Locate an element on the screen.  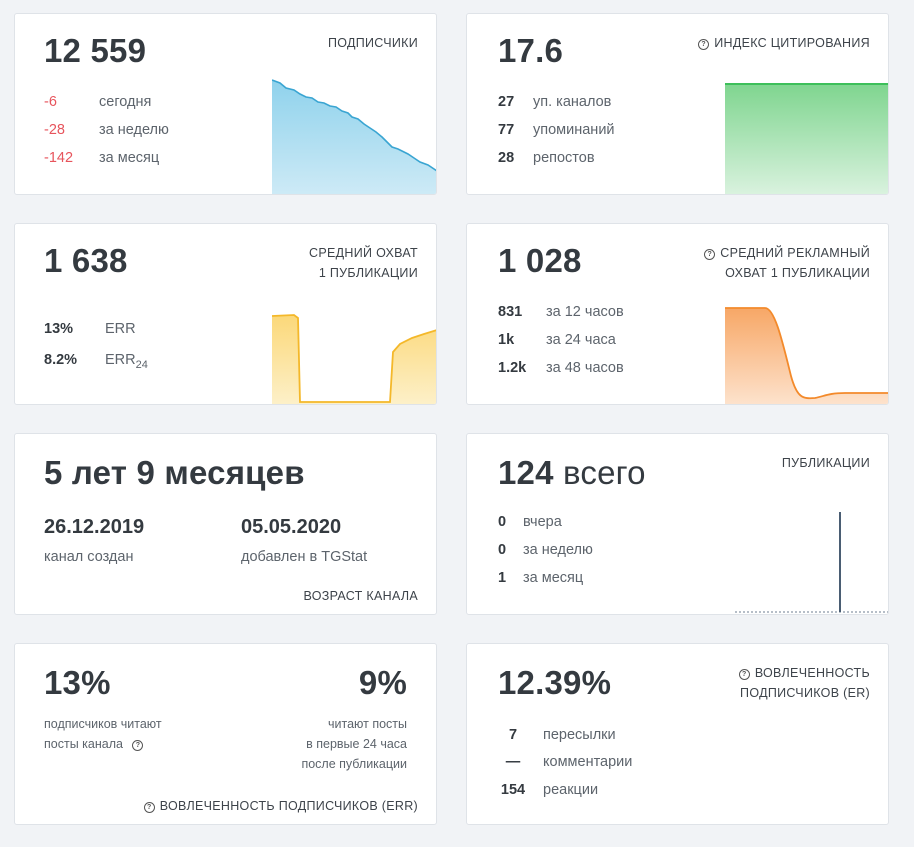
citation-index-title: ? ИНДЕКС ЦИТИРОВАНИЯ is located at coordinates (784, 43).